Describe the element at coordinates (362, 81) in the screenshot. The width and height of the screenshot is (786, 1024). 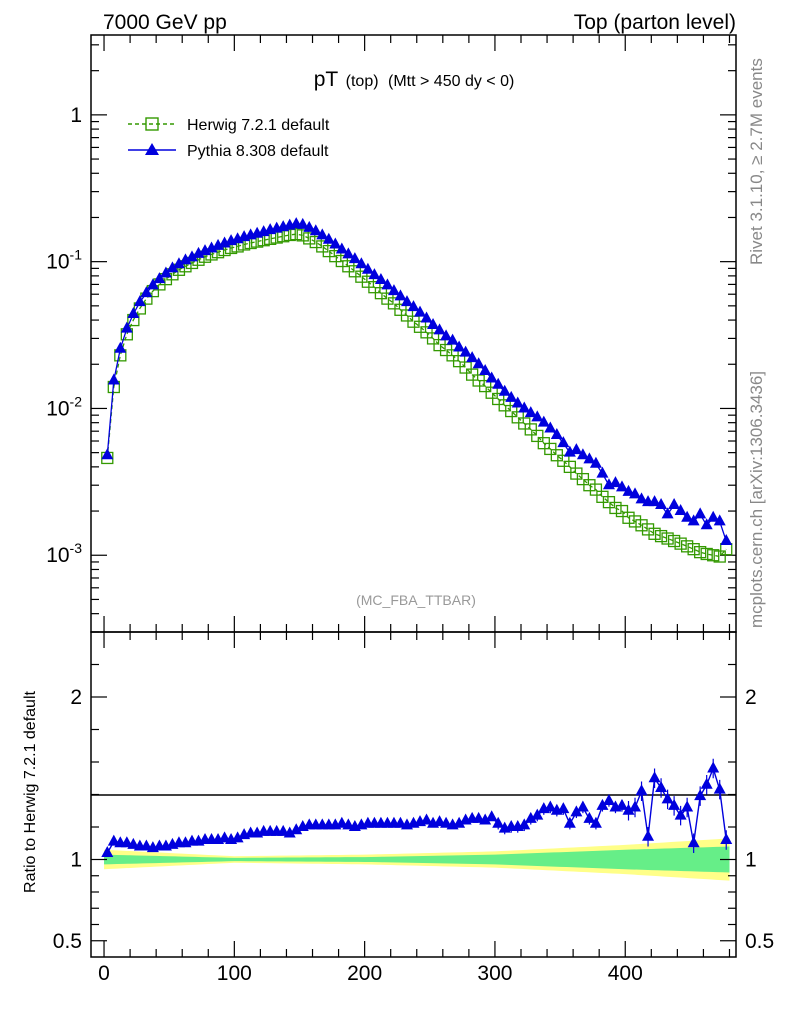
I see `plot-title-sub1: (top)` at that location.